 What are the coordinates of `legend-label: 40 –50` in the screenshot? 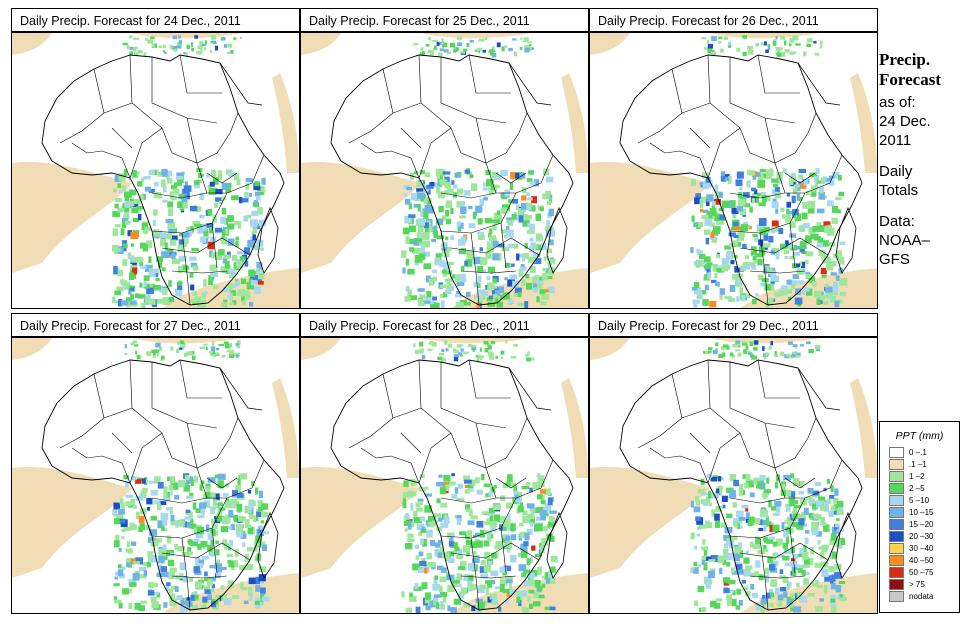 It's located at (921, 560).